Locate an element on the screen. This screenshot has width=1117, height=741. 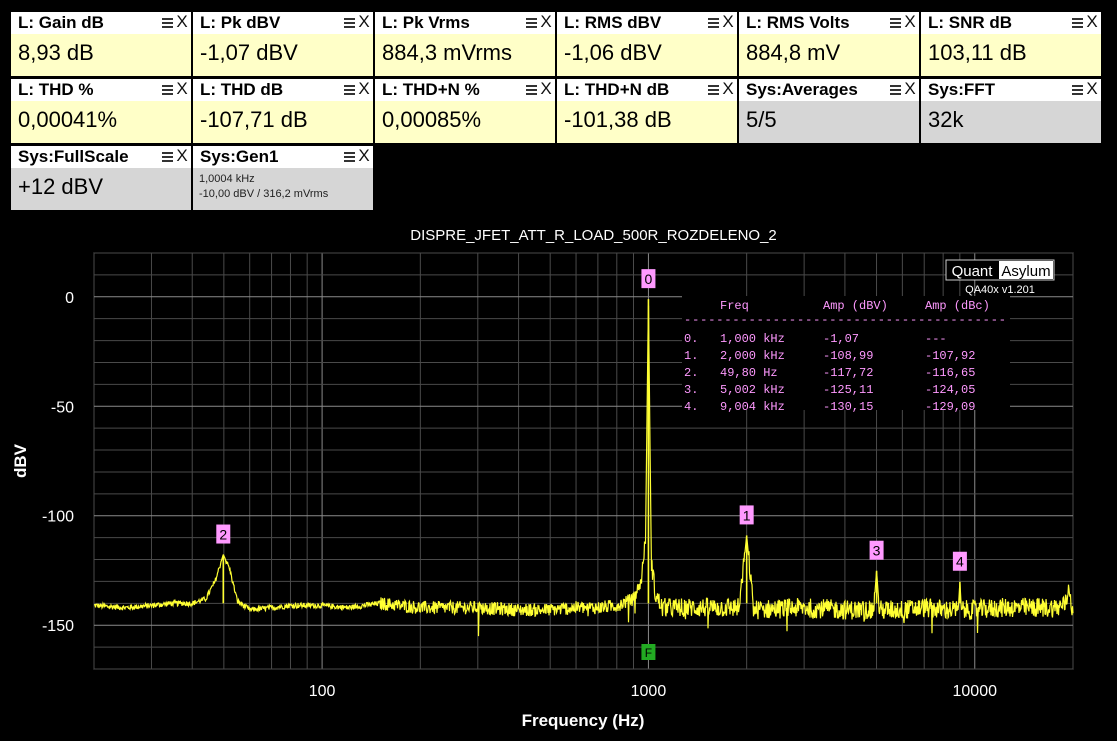
tile-body: -107,71 dB is located at coordinates (283, 122).